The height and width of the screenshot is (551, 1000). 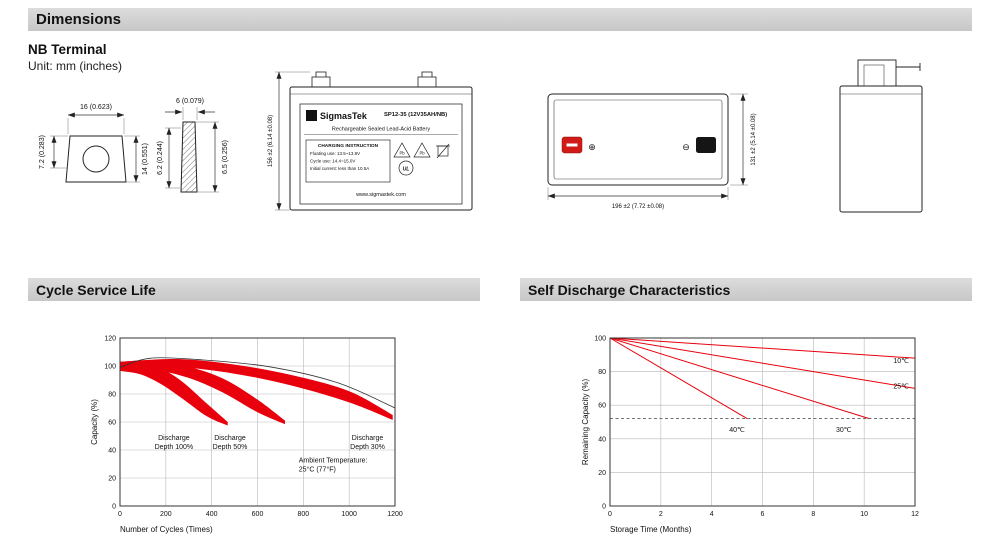 I want to click on positive-symbol: ⊕, so click(x=592, y=147).